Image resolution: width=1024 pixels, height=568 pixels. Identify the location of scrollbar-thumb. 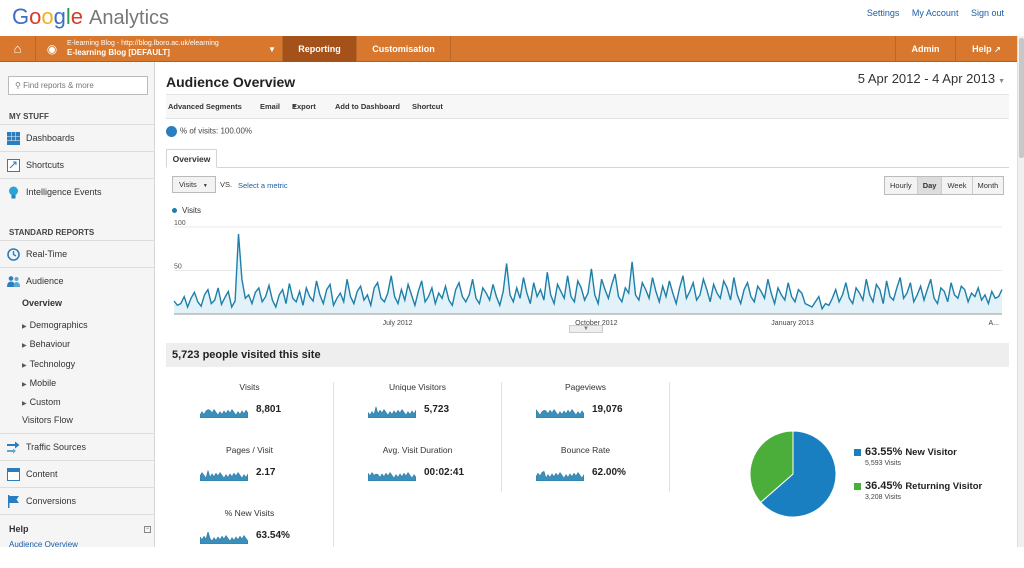
(1021, 98).